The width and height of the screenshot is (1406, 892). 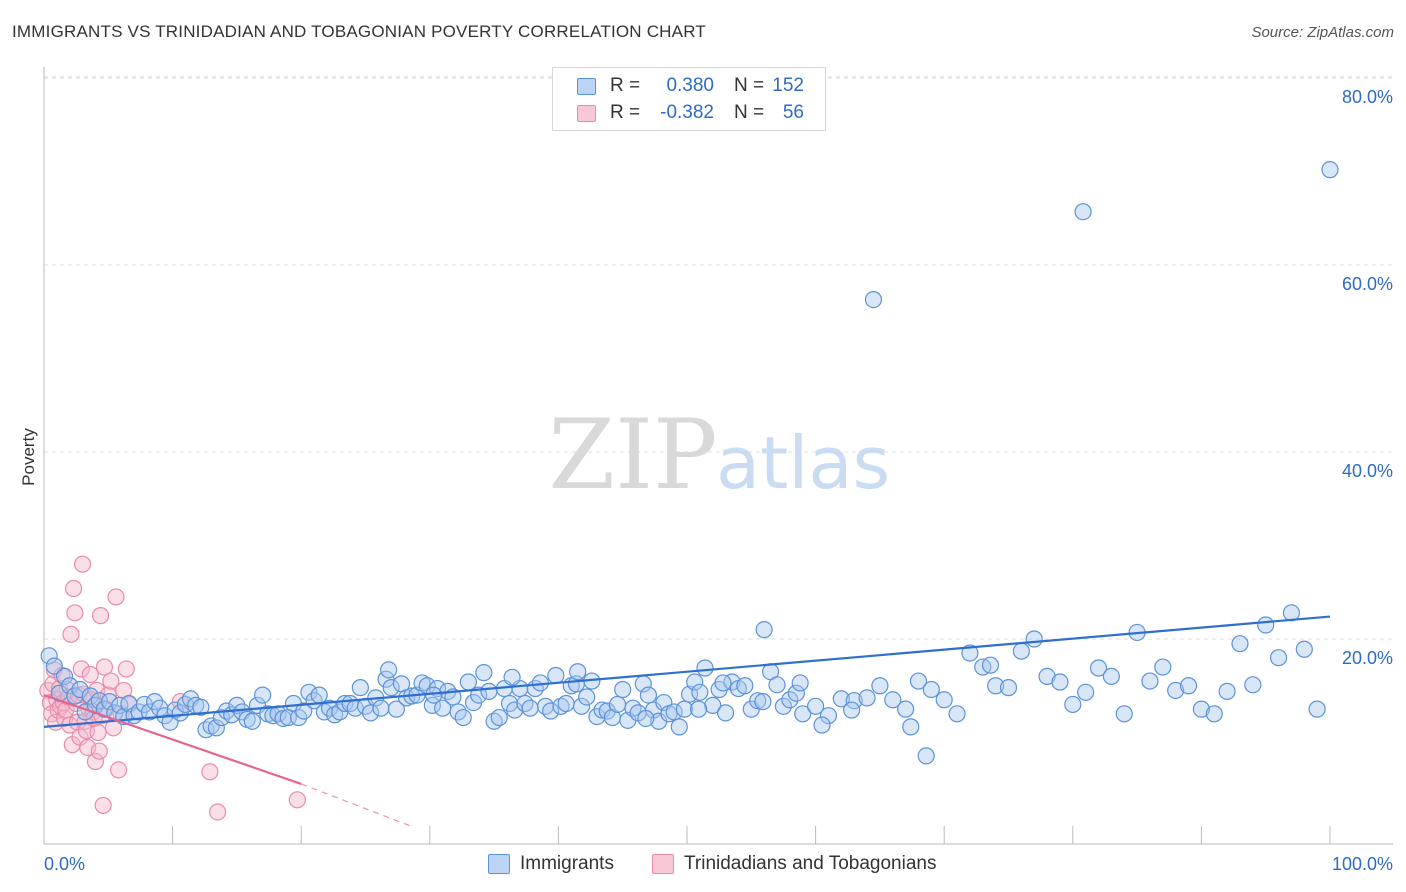 I want to click on y-tick-label: 20.0%, so click(x=1367, y=658).